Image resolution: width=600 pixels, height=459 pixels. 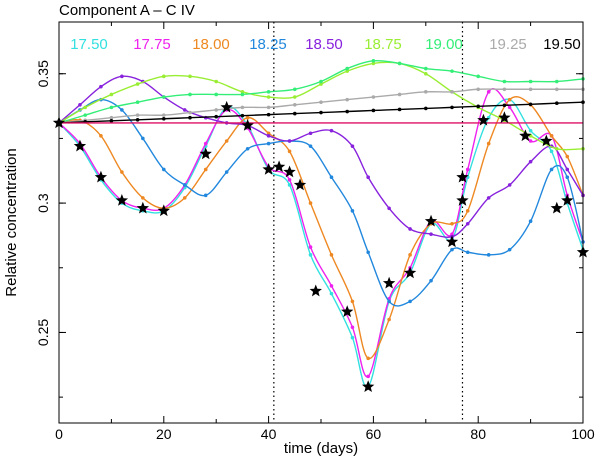 What do you see at coordinates (321, 448) in the screenshot?
I see `x-axis-label: time (days)` at bounding box center [321, 448].